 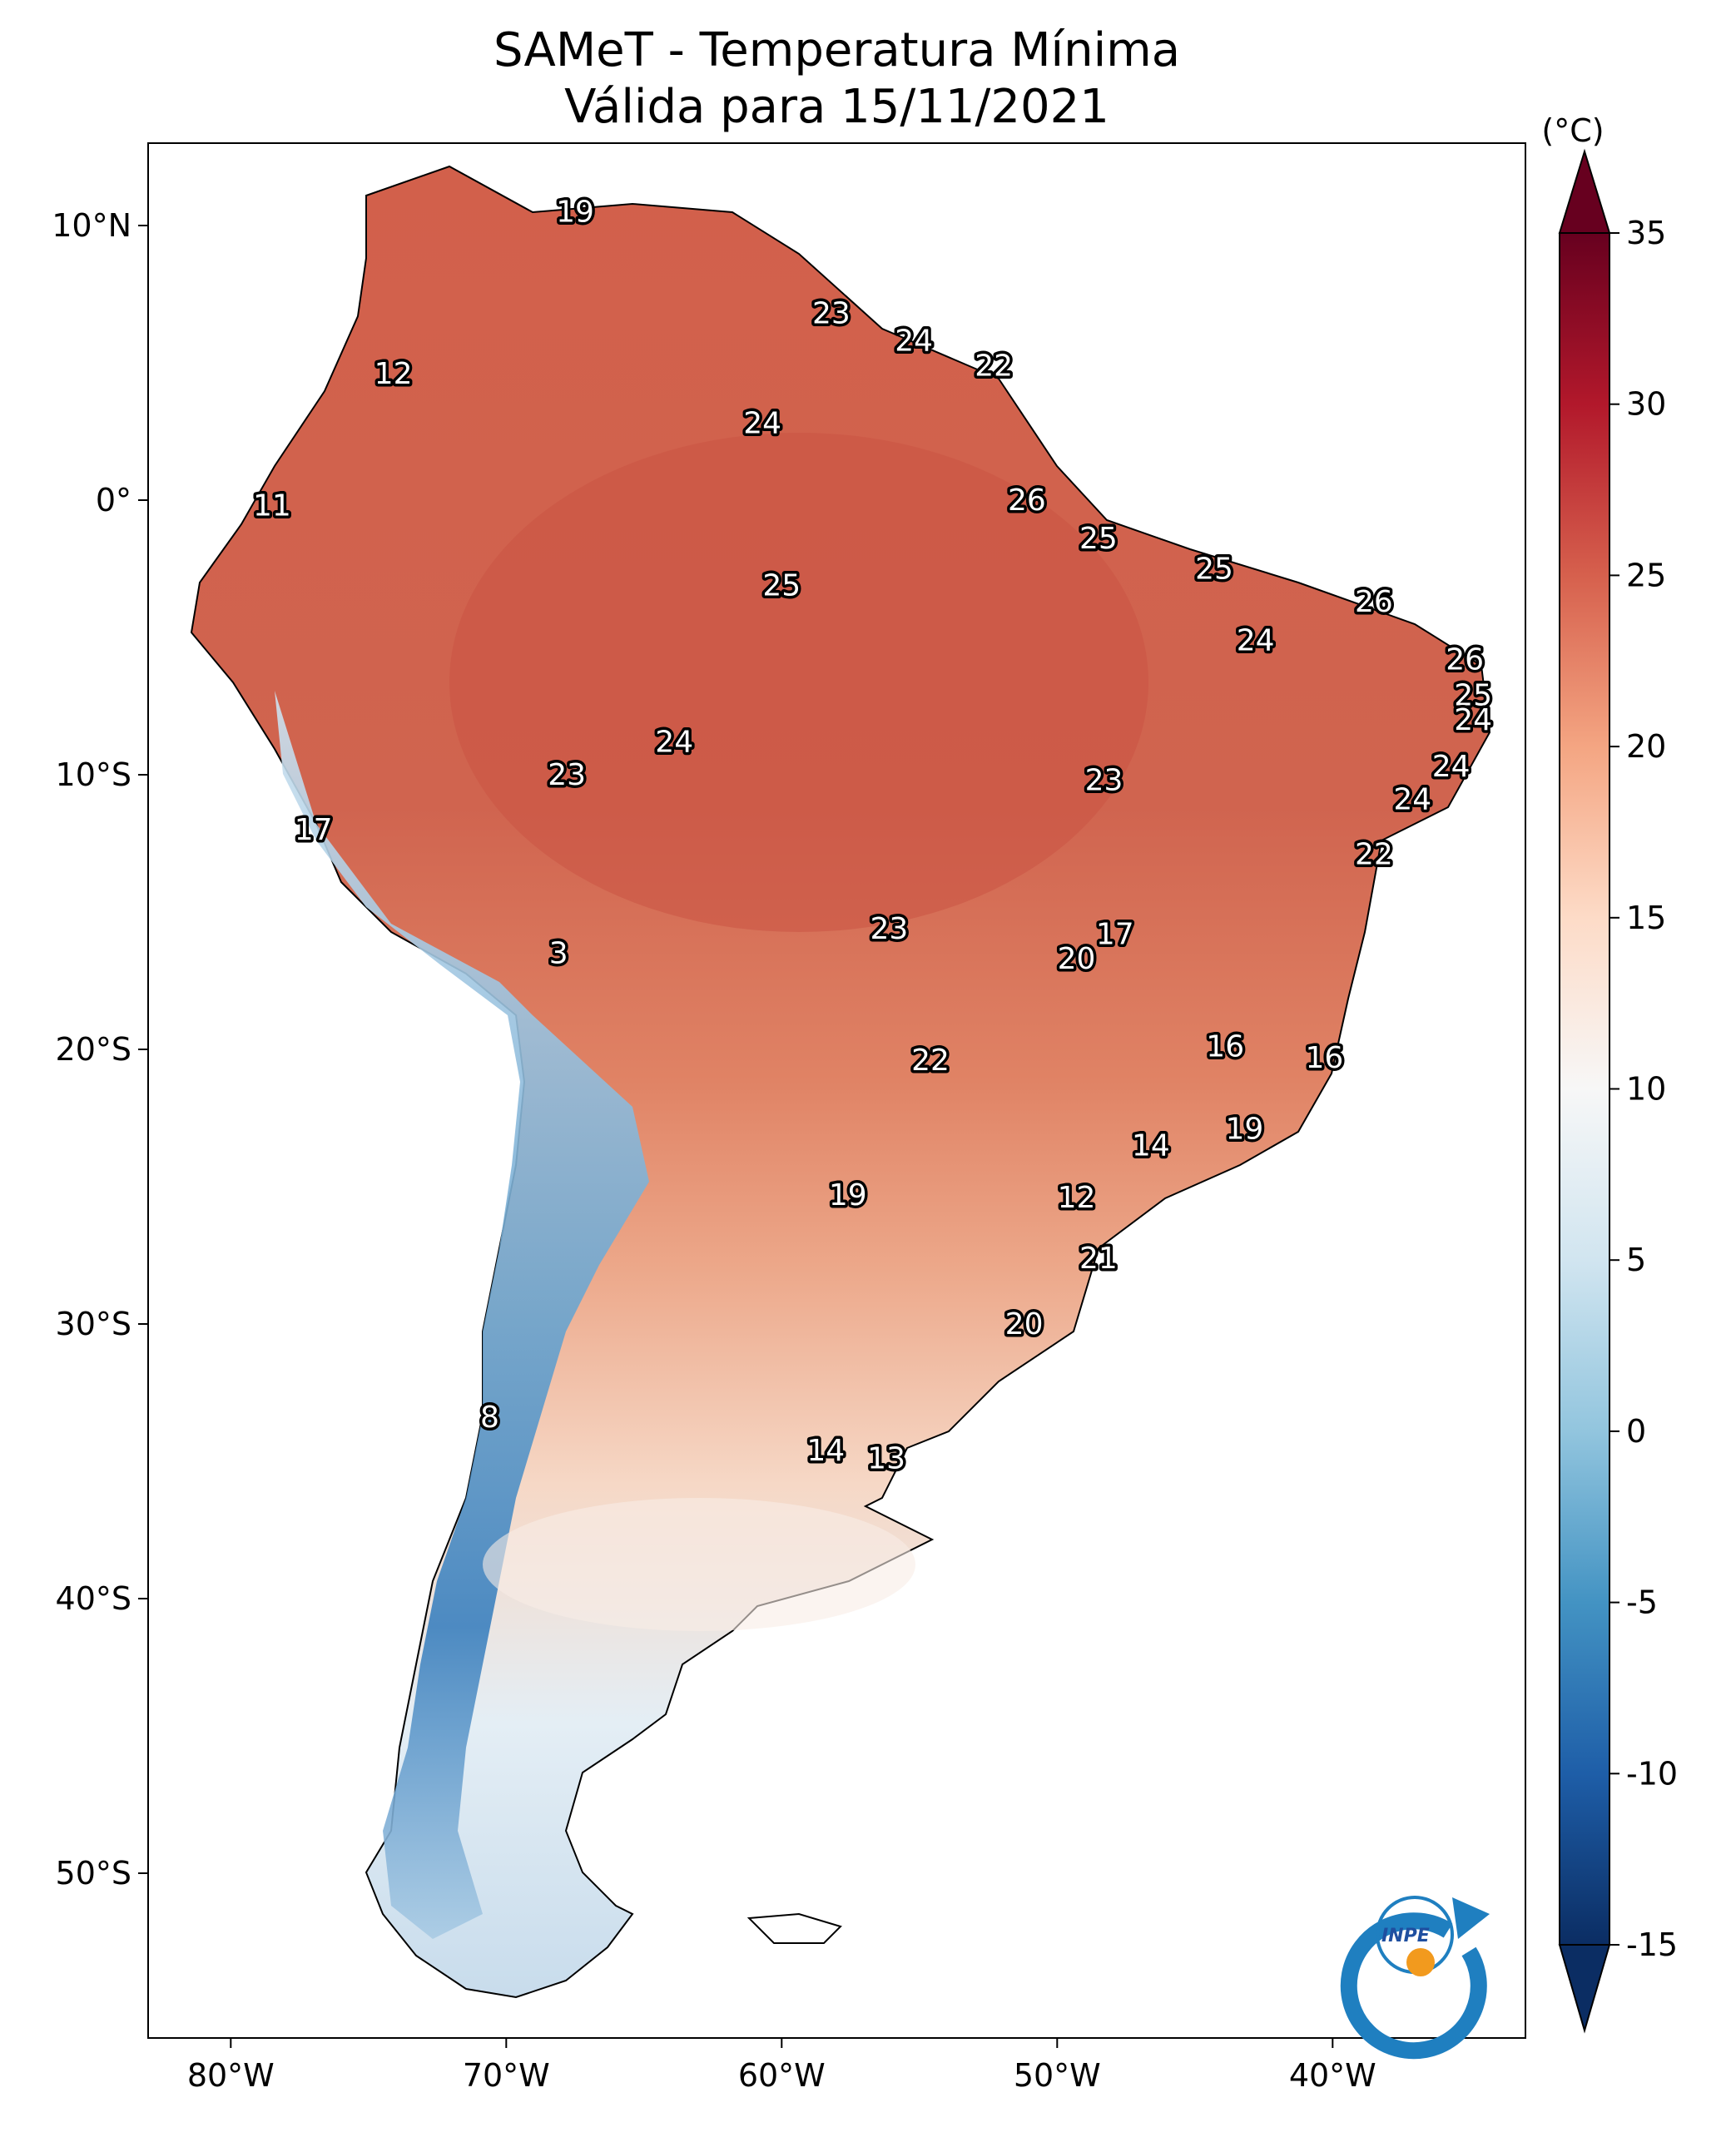 I want to click on city-temperature-label: 11, so click(x=272, y=506).